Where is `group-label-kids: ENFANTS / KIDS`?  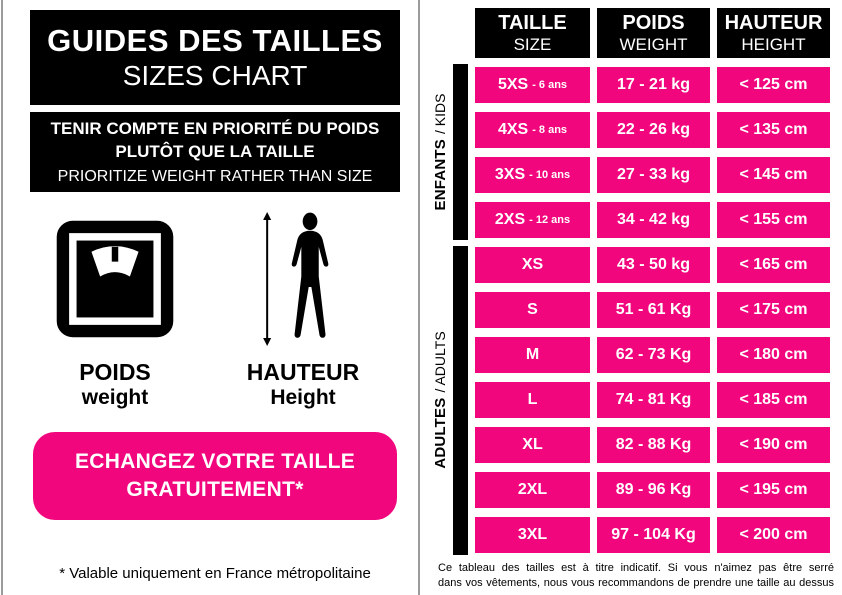 group-label-kids: ENFANTS / KIDS is located at coordinates (440, 152).